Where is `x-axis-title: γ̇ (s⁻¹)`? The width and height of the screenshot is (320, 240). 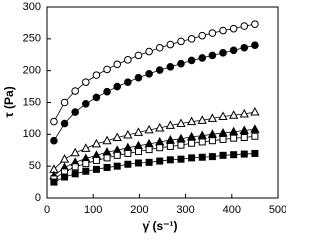 x-axis-title: γ̇ (s⁻¹) is located at coordinates (159, 226).